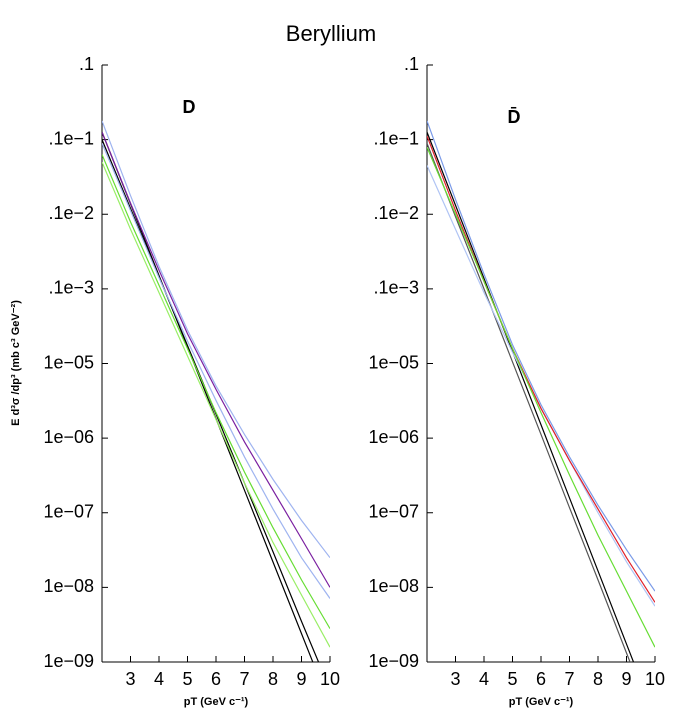 The width and height of the screenshot is (675, 725). Describe the element at coordinates (189, 107) in the screenshot. I see `panel-label: D` at that location.